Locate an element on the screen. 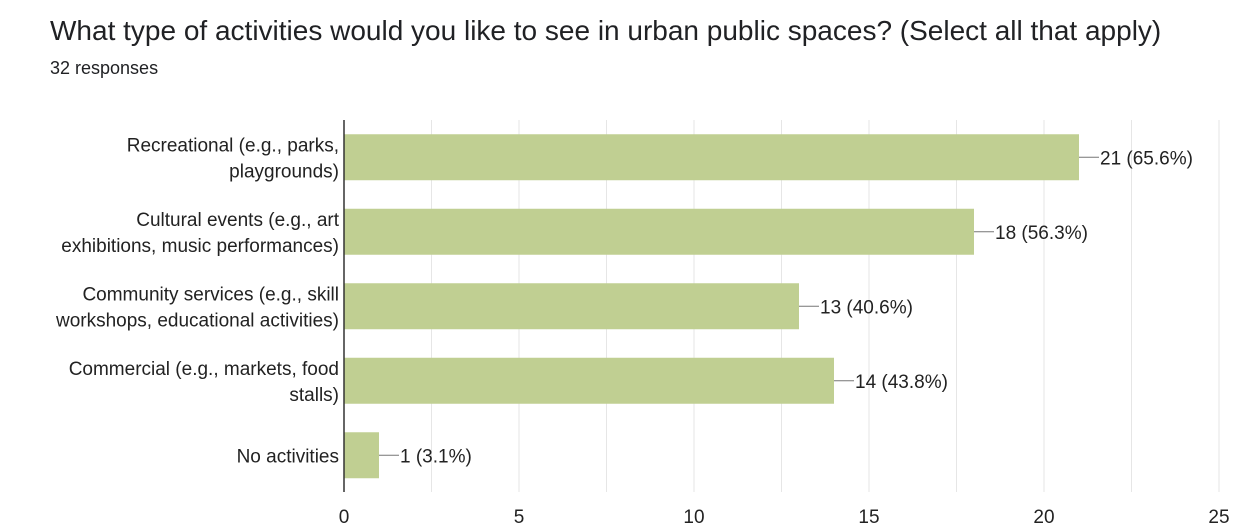 The width and height of the screenshot is (1236, 527). data-label: 18 (56.3%) is located at coordinates (1041, 233).